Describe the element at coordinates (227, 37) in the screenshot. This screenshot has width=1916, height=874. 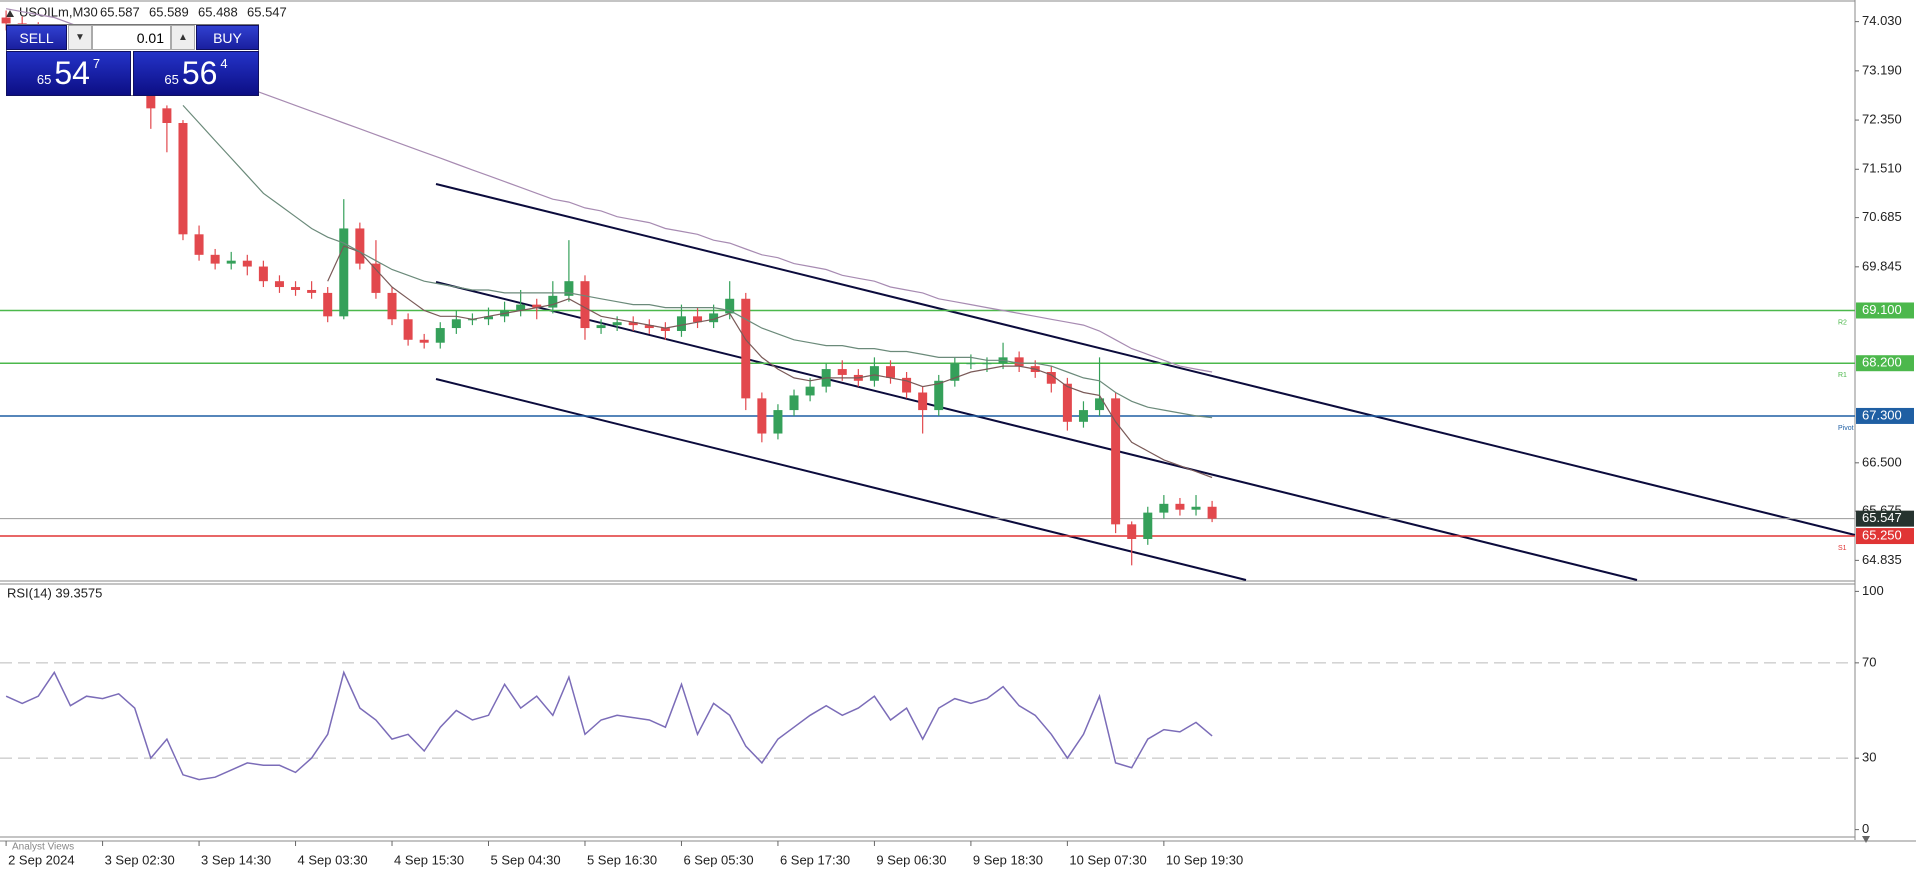
I see `buy-button: BUY` at that location.